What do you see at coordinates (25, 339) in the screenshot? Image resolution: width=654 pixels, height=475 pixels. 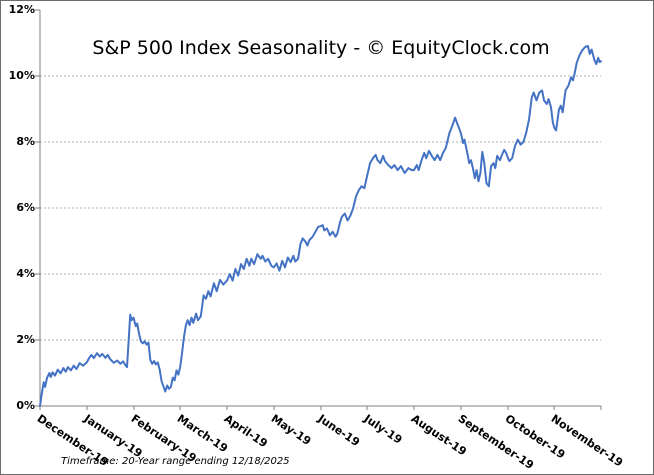 I see `y-axis-label: 2%` at bounding box center [25, 339].